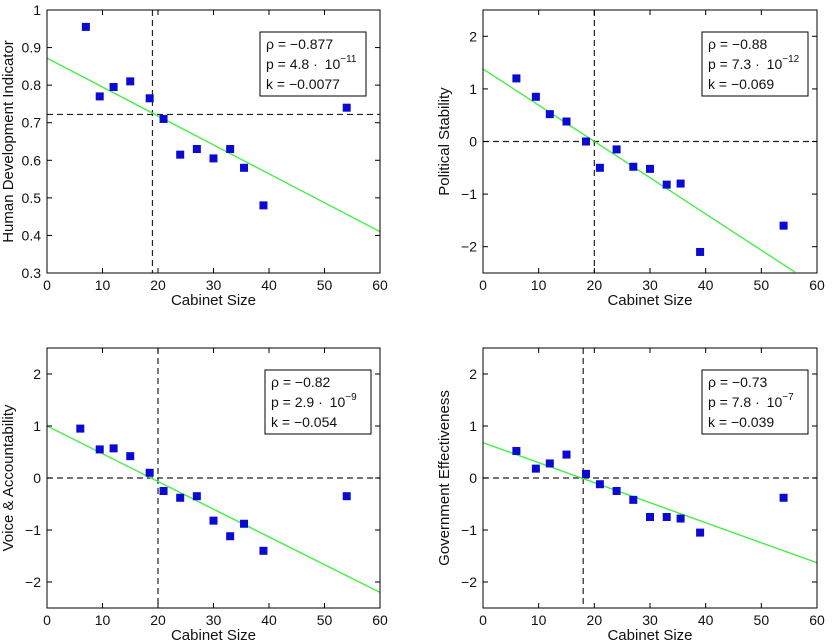 The height and width of the screenshot is (640, 840). Describe the element at coordinates (32, 235) in the screenshot. I see `y-tick-label: 0.4` at that location.